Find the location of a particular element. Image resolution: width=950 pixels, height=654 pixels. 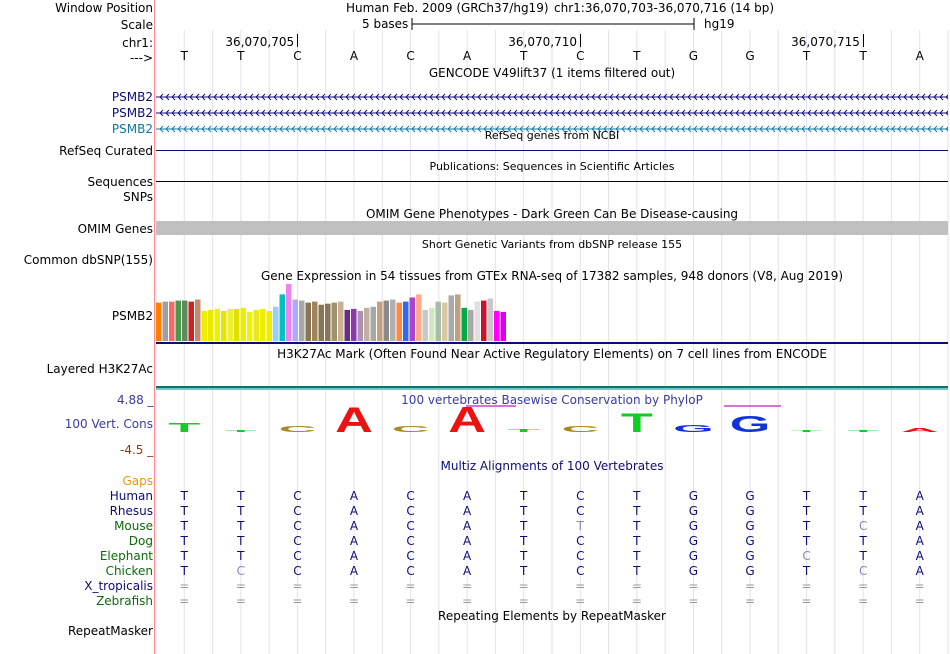

refseq-label: RefSeq Curated is located at coordinates (106, 151).